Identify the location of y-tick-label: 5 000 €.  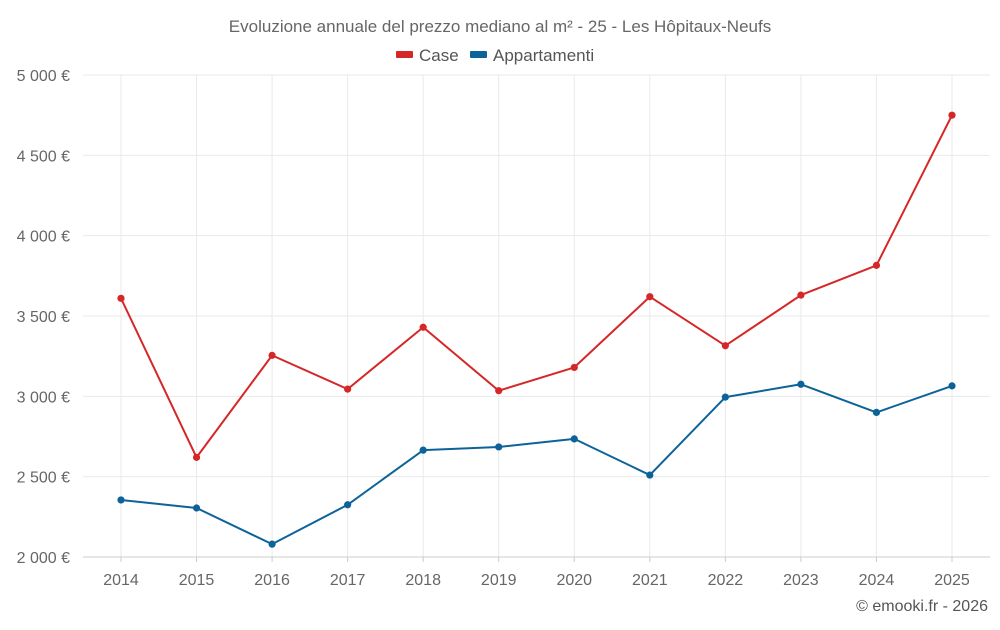
(43, 76).